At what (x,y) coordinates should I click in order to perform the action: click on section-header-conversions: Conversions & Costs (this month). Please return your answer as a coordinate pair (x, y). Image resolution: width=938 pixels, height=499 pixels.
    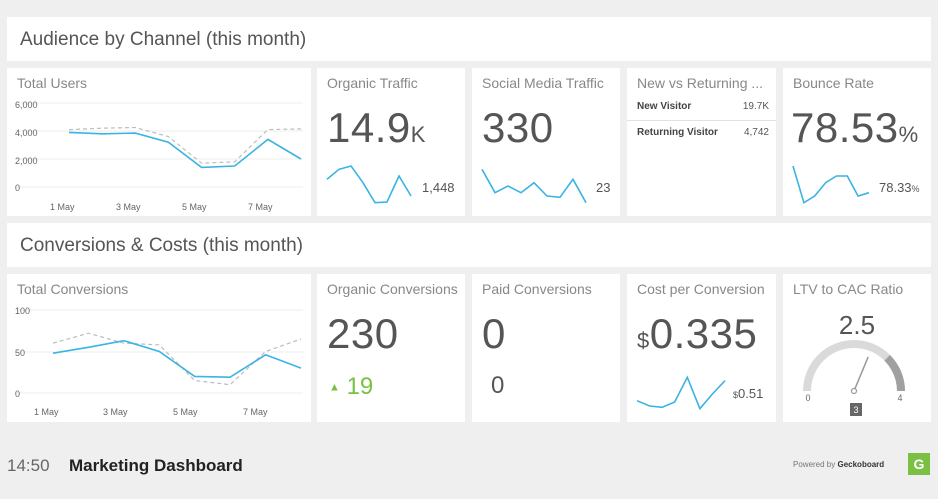
    Looking at the image, I should click on (469, 245).